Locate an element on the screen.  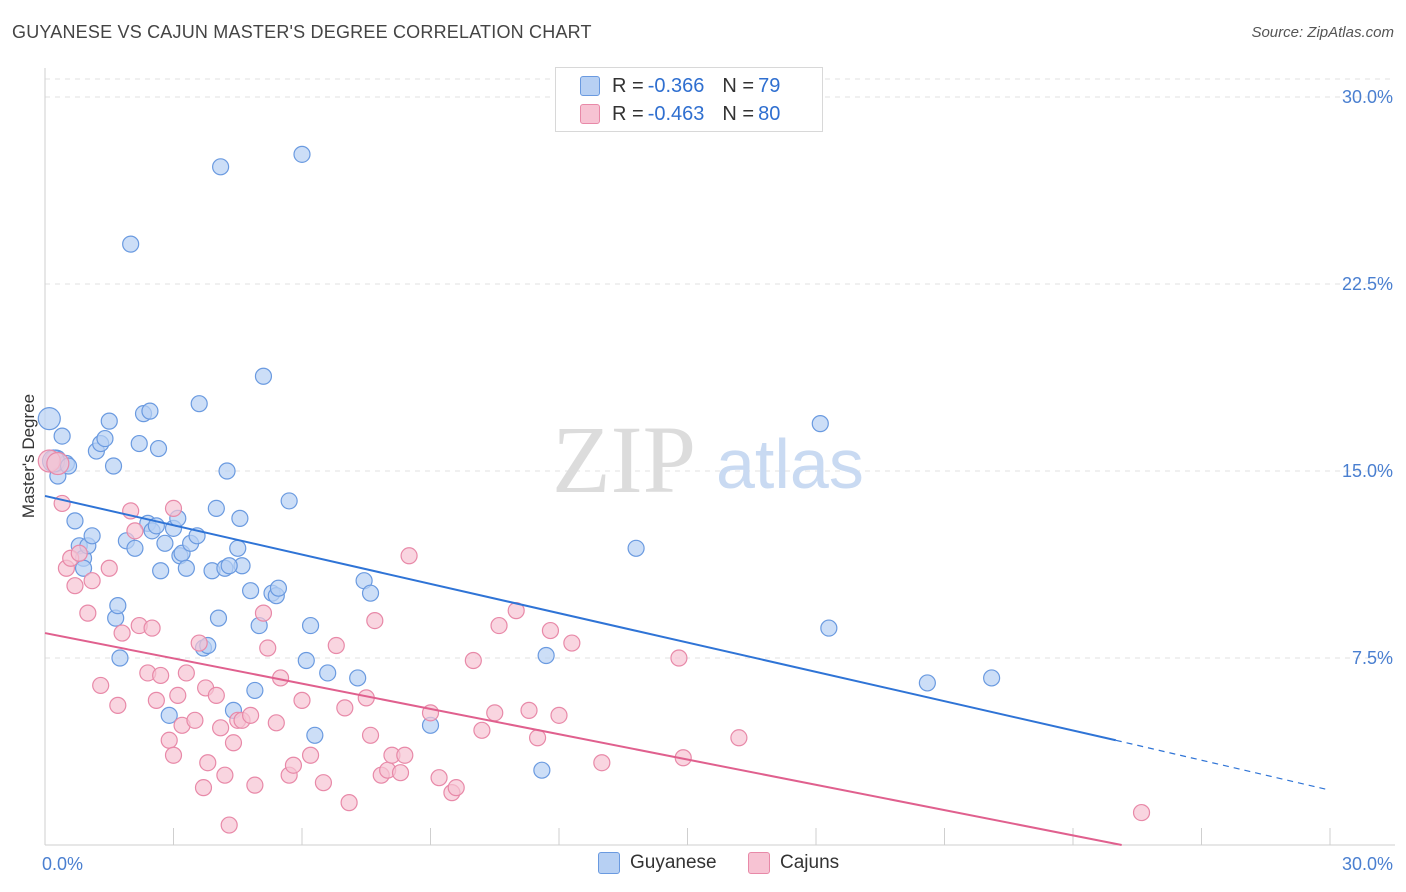
legend-item-guyanese: Guyanese is located at coordinates (657, 863).